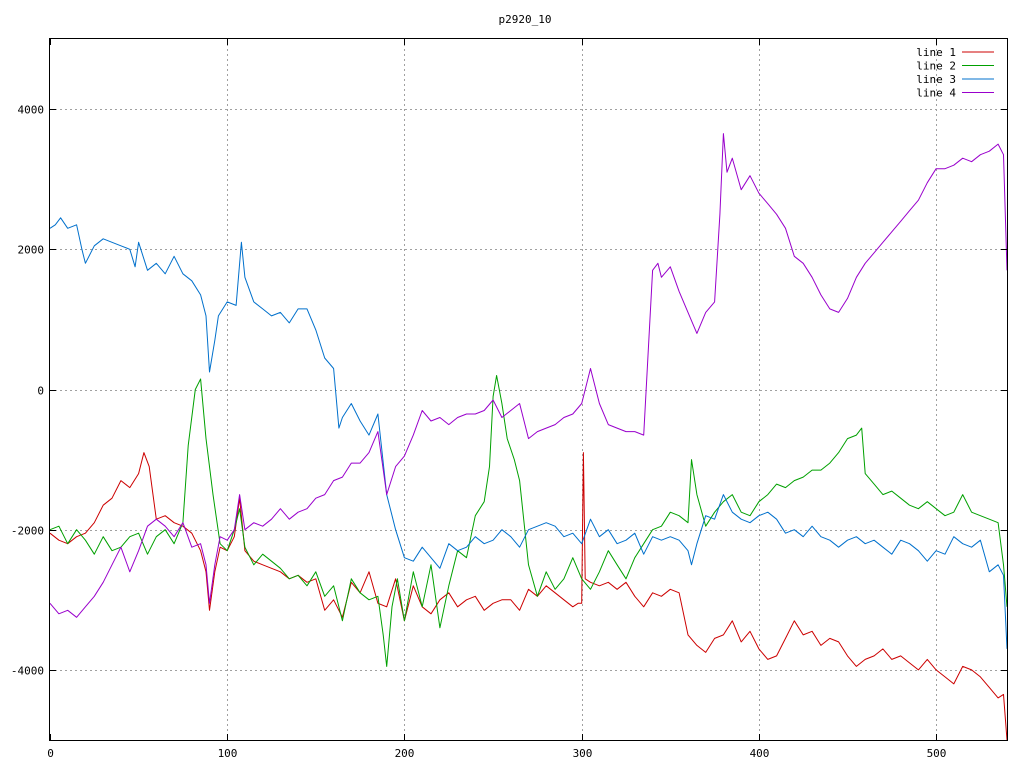 This screenshot has height=768, width=1024. I want to click on chart-title: p2920_10, so click(525, 19).